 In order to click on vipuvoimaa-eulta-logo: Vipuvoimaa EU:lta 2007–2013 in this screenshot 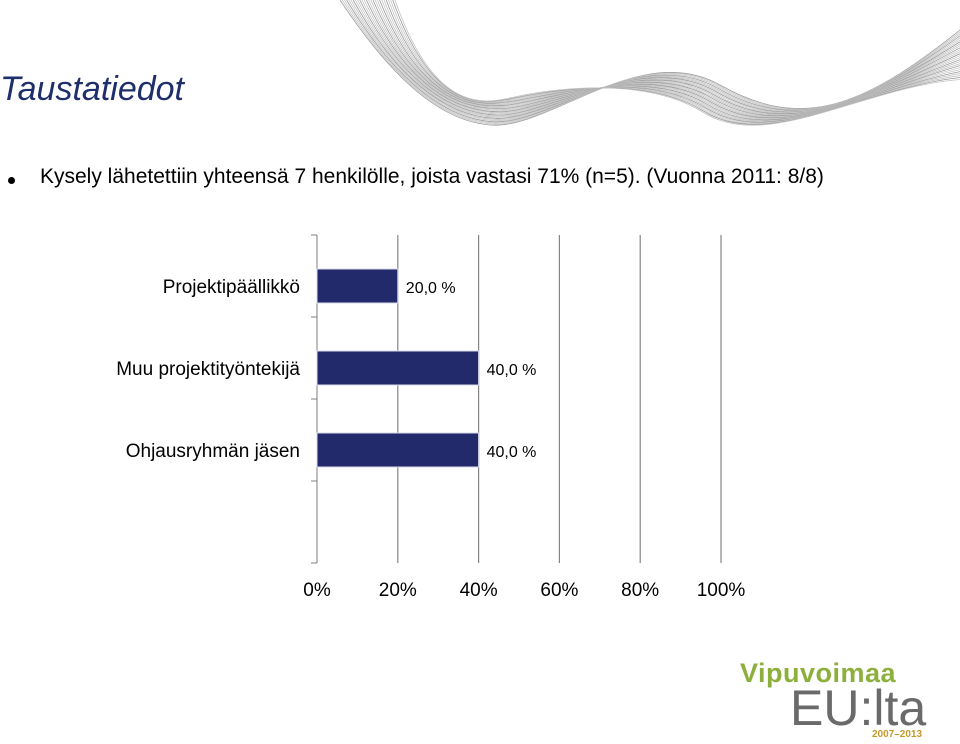, I will do `click(840, 699)`.